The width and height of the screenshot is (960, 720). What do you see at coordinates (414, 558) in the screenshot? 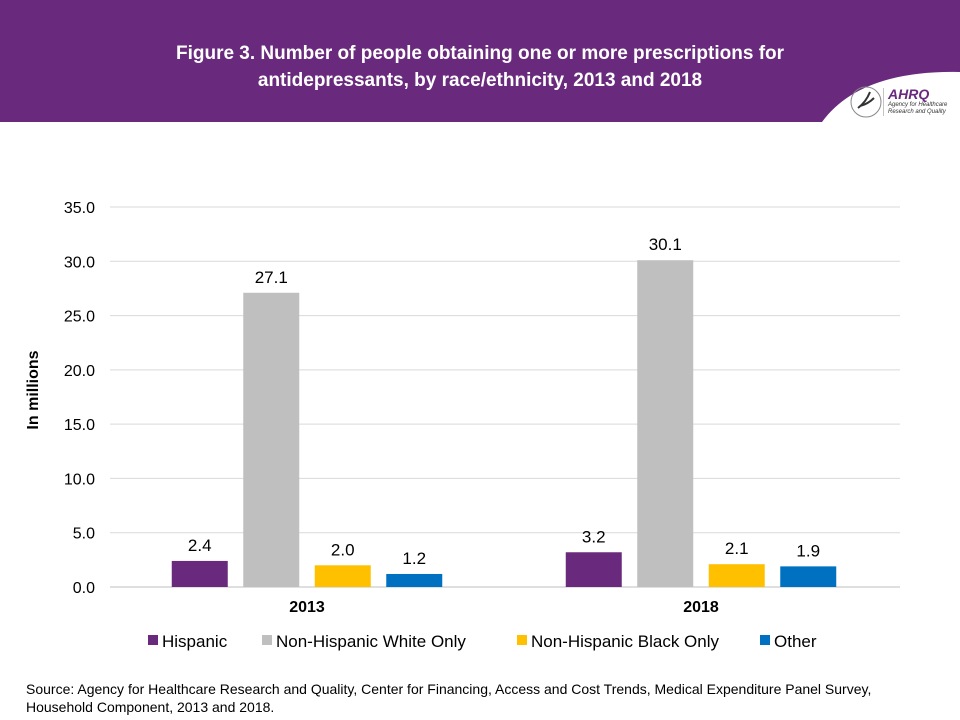
I see `data-label: 1.2` at bounding box center [414, 558].